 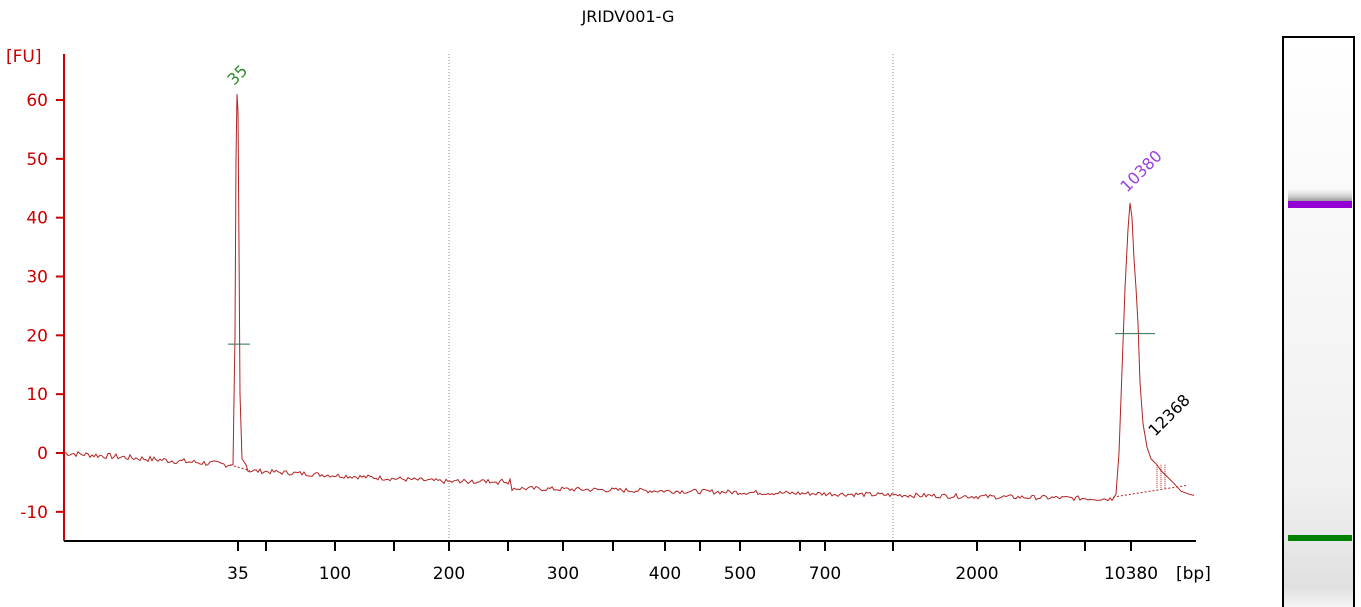 I want to click on chart-title: JRIDV001-G, so click(x=628, y=16).